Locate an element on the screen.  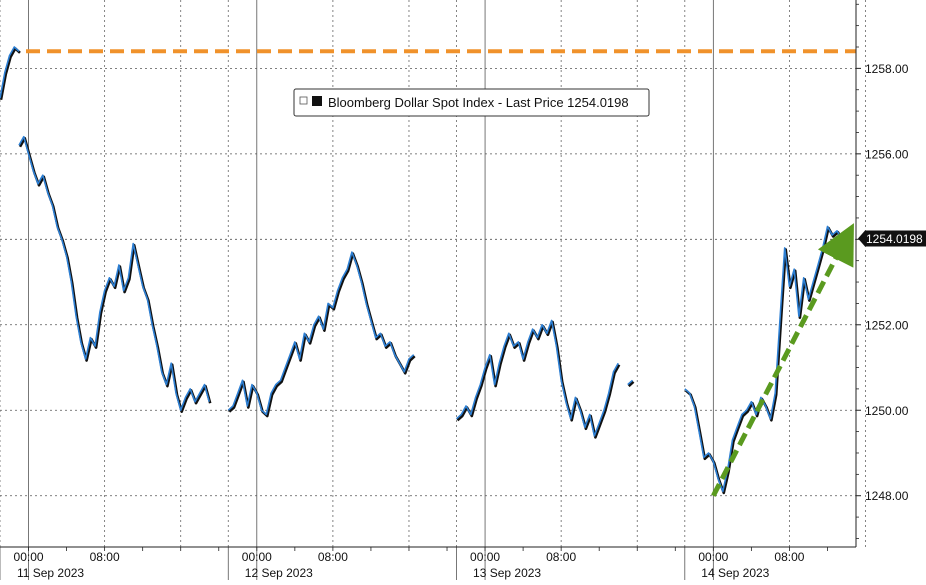
y-tick-label: 1250.00 is located at coordinates (887, 411).